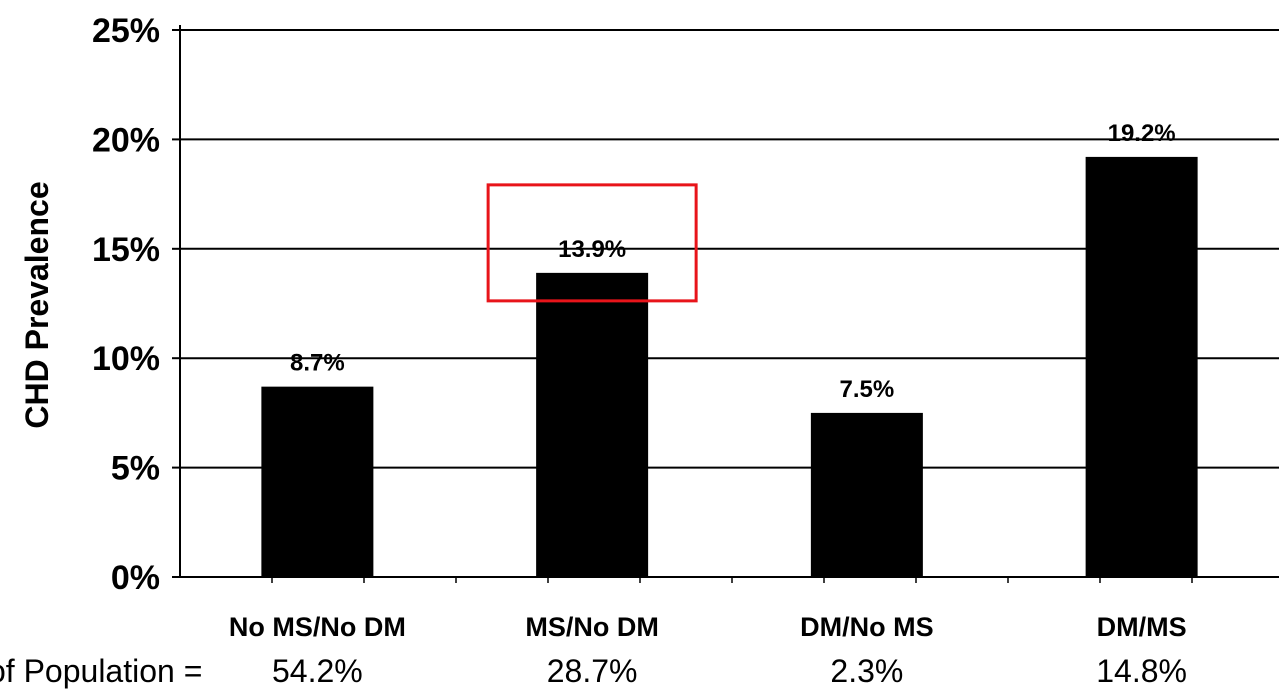 Image resolution: width=1279 pixels, height=689 pixels. I want to click on bar-value-label: 7.5%, so click(867, 389).